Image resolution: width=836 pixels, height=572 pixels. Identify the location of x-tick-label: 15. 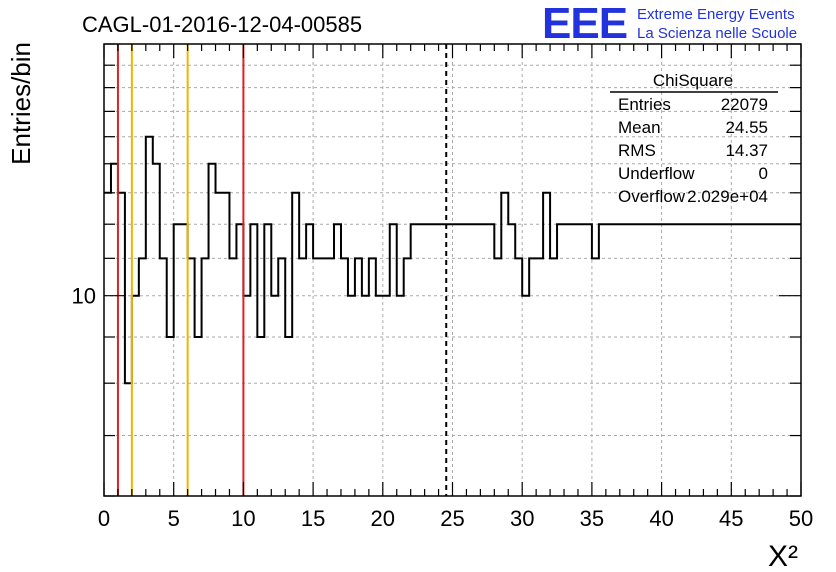
(313, 518).